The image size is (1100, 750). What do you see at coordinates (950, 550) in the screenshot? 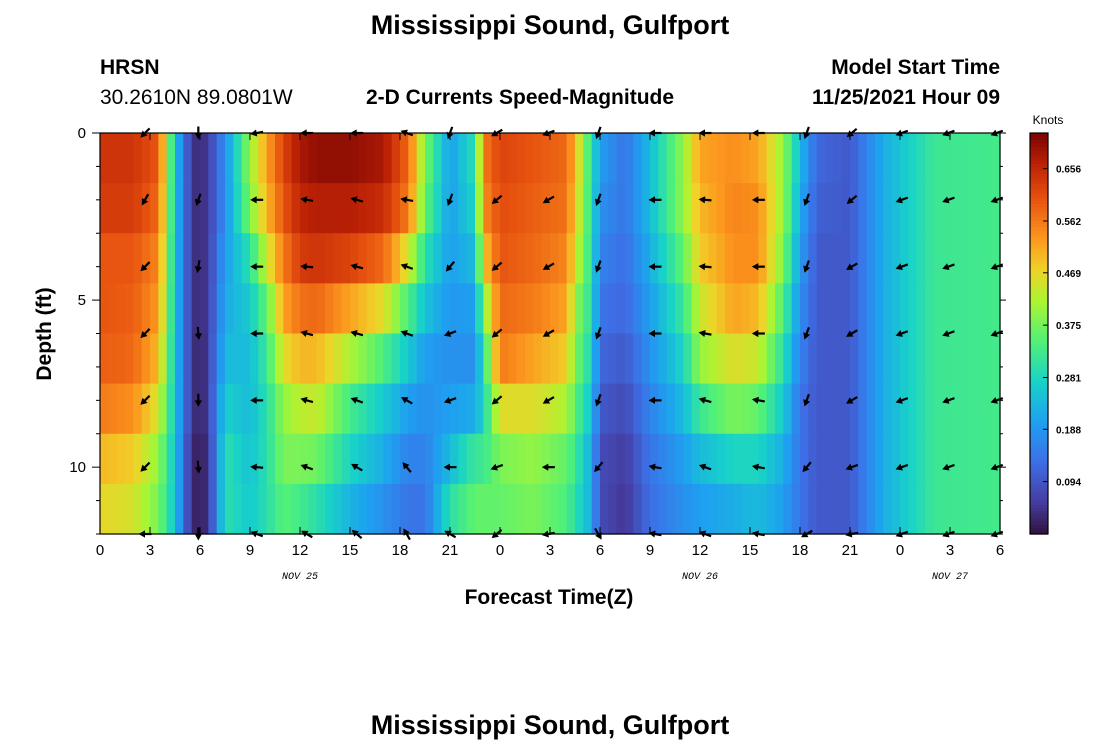
I see `x-tick-label: 3` at bounding box center [950, 550].